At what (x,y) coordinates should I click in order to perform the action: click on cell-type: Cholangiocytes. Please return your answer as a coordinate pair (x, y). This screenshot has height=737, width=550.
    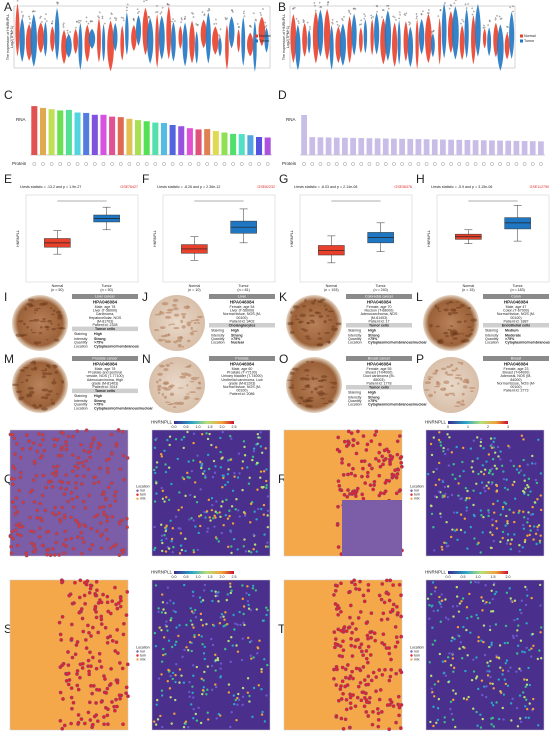
    Looking at the image, I should click on (242, 325).